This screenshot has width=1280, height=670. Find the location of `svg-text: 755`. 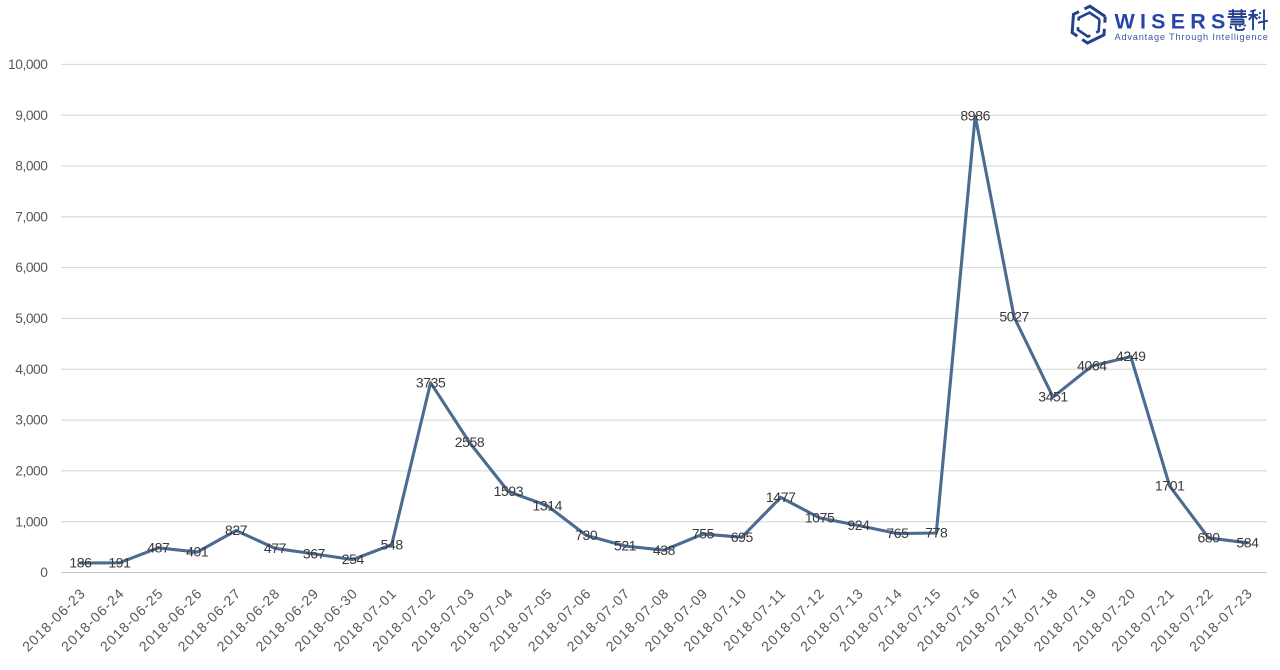

svg-text: 755 is located at coordinates (703, 534).